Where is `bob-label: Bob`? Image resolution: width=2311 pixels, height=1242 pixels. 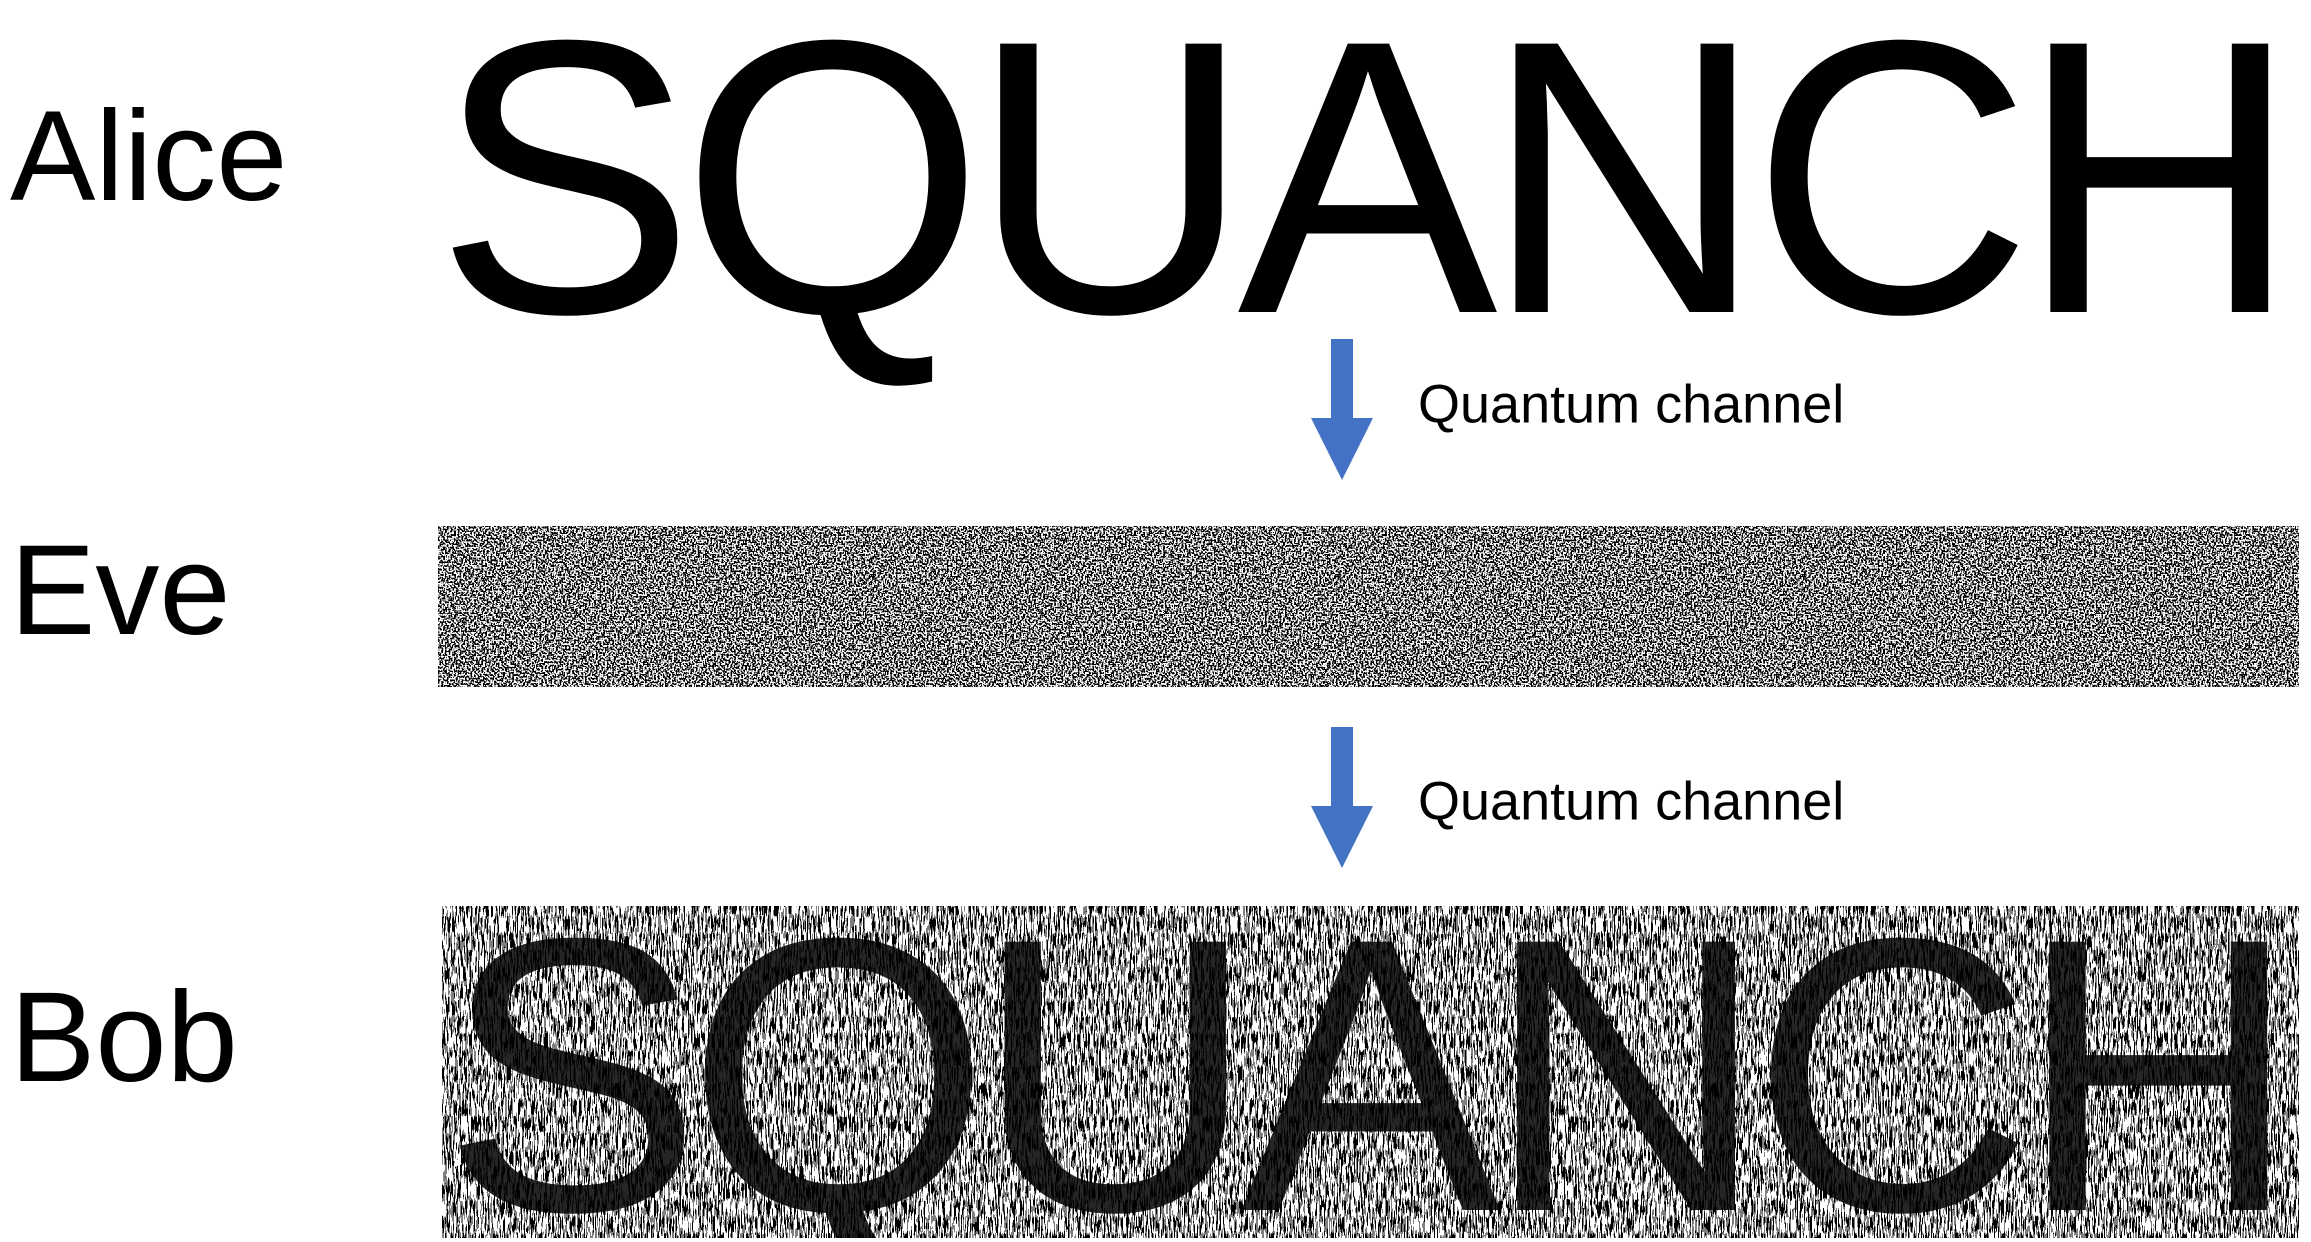
bob-label: Bob is located at coordinates (124, 1037).